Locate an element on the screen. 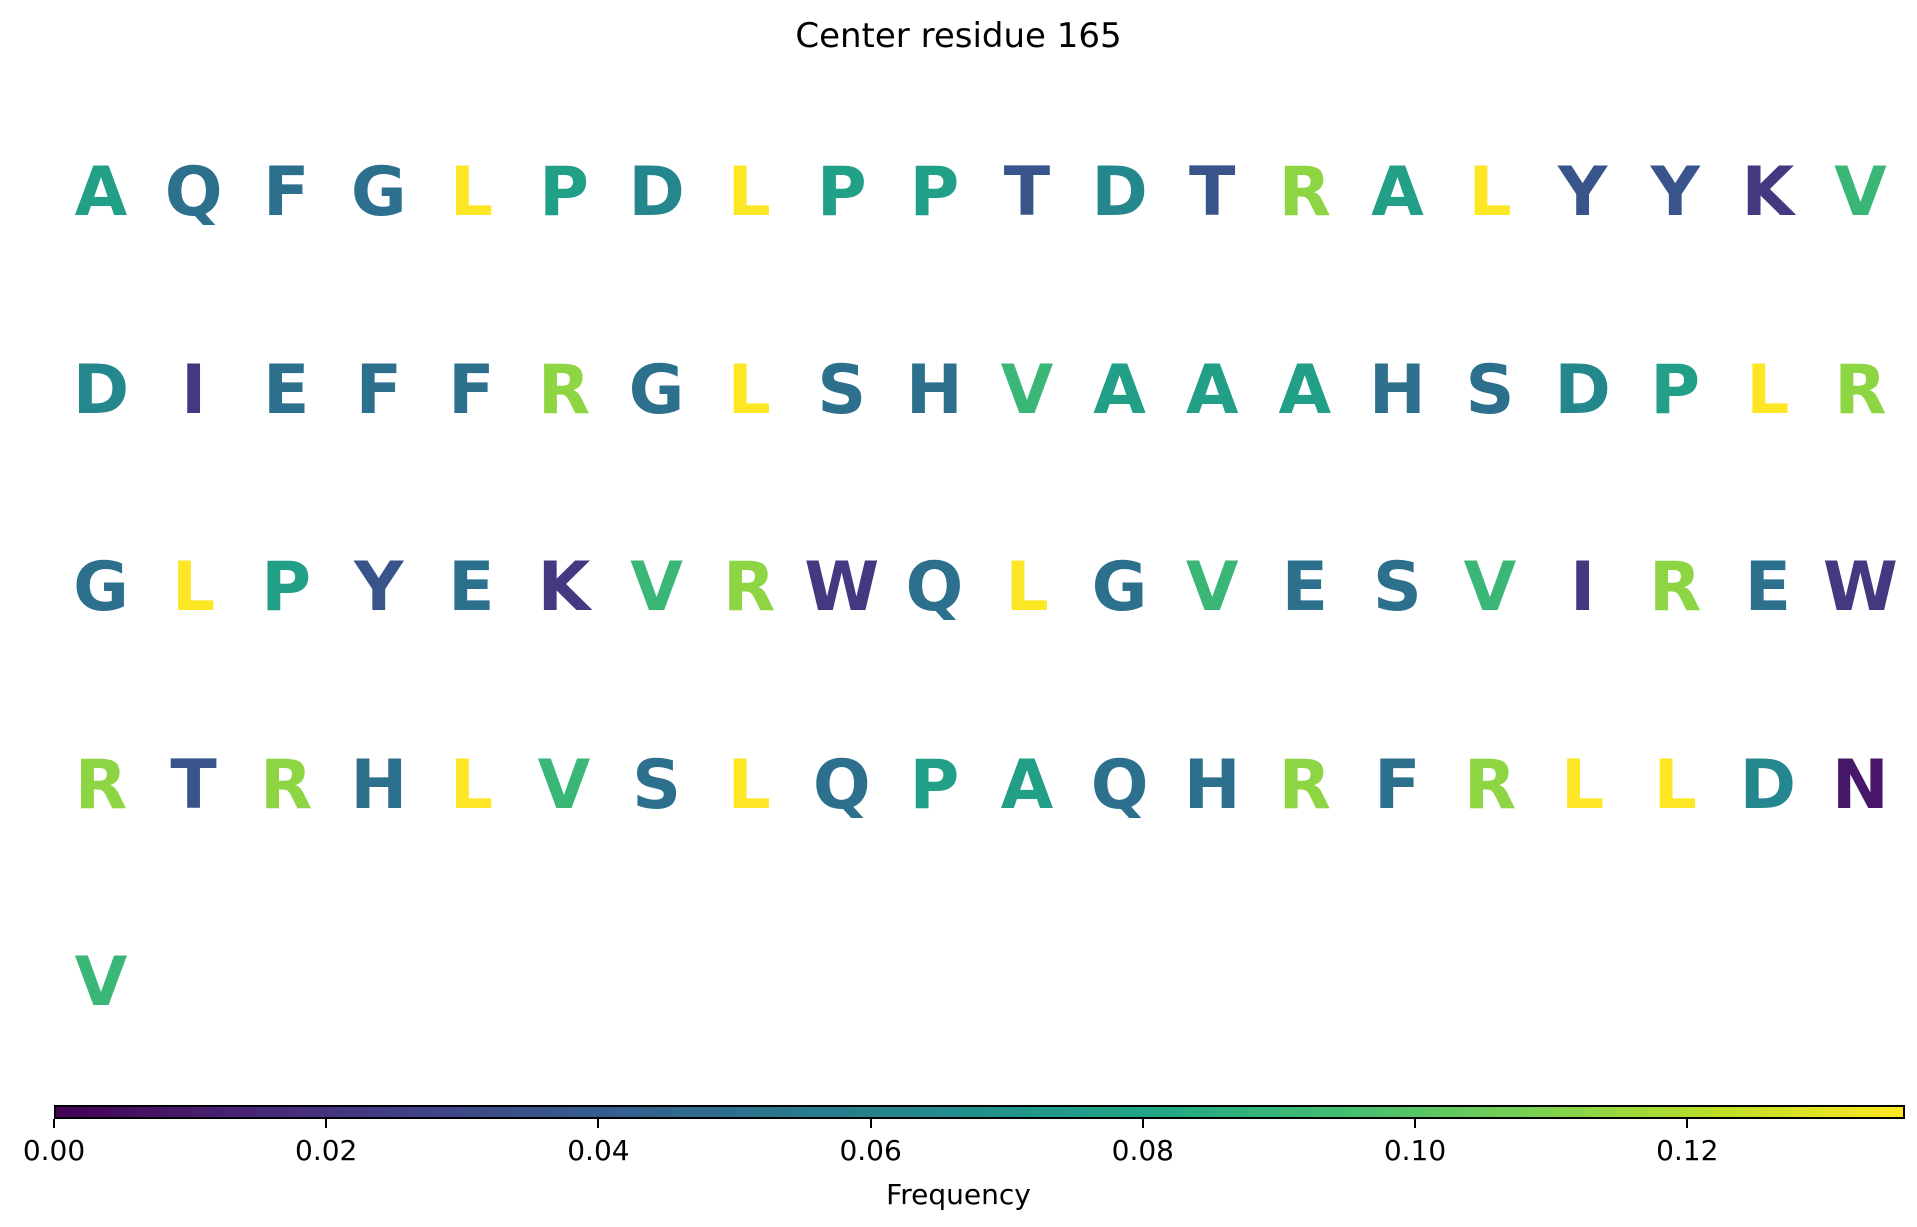  colorbar-tick-label: 0.12 is located at coordinates (1687, 1150).